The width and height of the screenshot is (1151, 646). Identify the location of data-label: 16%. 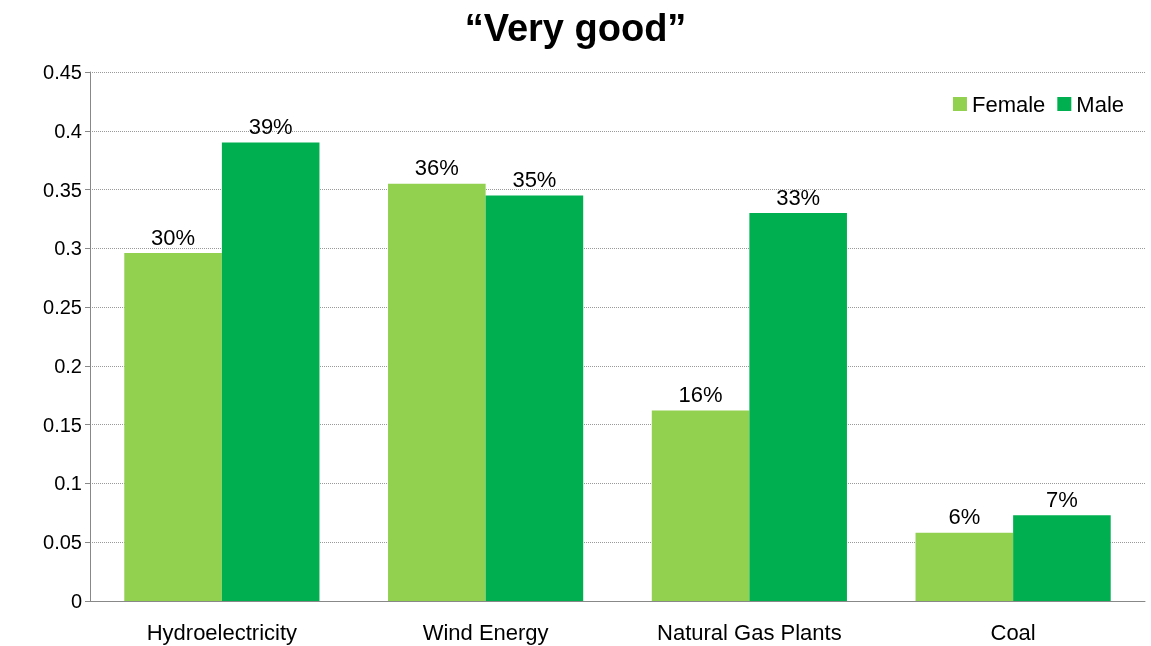
(700, 395).